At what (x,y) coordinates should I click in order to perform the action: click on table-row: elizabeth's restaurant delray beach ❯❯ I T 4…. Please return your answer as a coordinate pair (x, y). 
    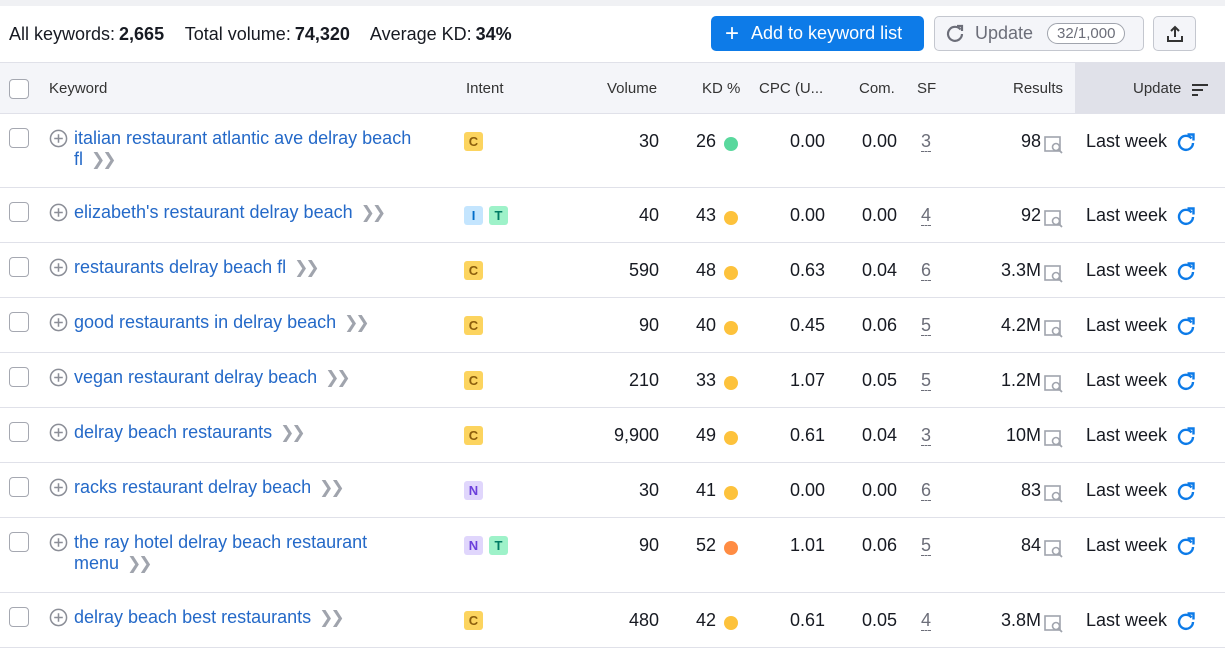
    Looking at the image, I should click on (612, 215).